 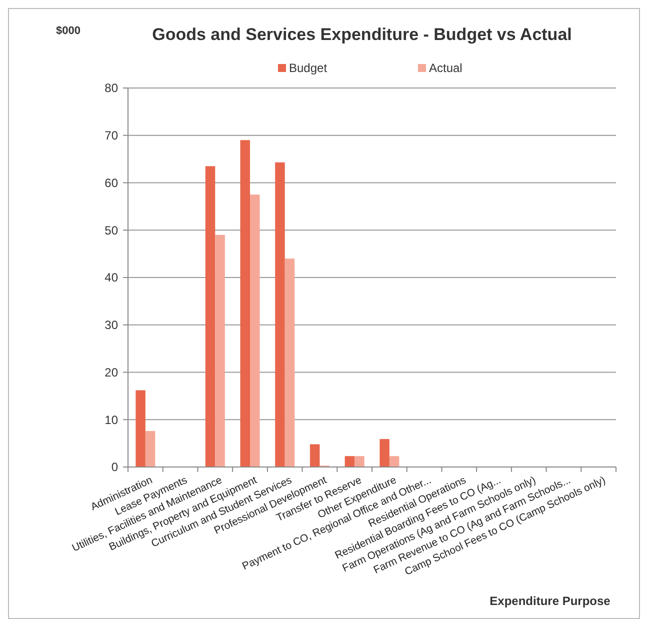 What do you see at coordinates (68, 31) in the screenshot?
I see `y-axis-title: $000` at bounding box center [68, 31].